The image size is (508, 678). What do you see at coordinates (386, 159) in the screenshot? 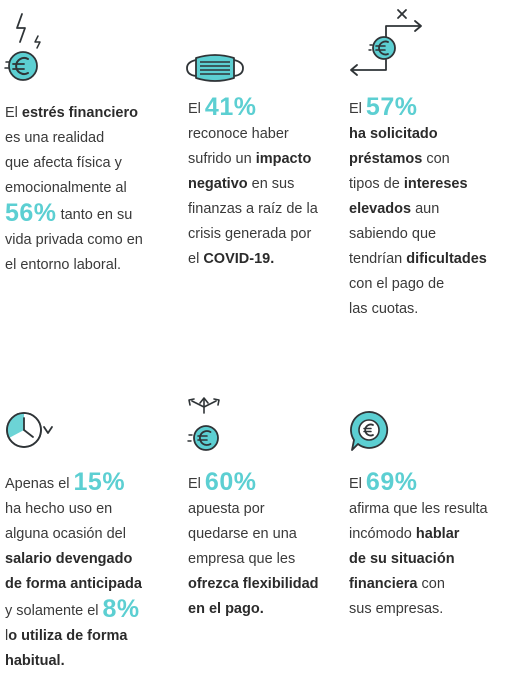
I see `bold-text: préstamos` at bounding box center [386, 159].